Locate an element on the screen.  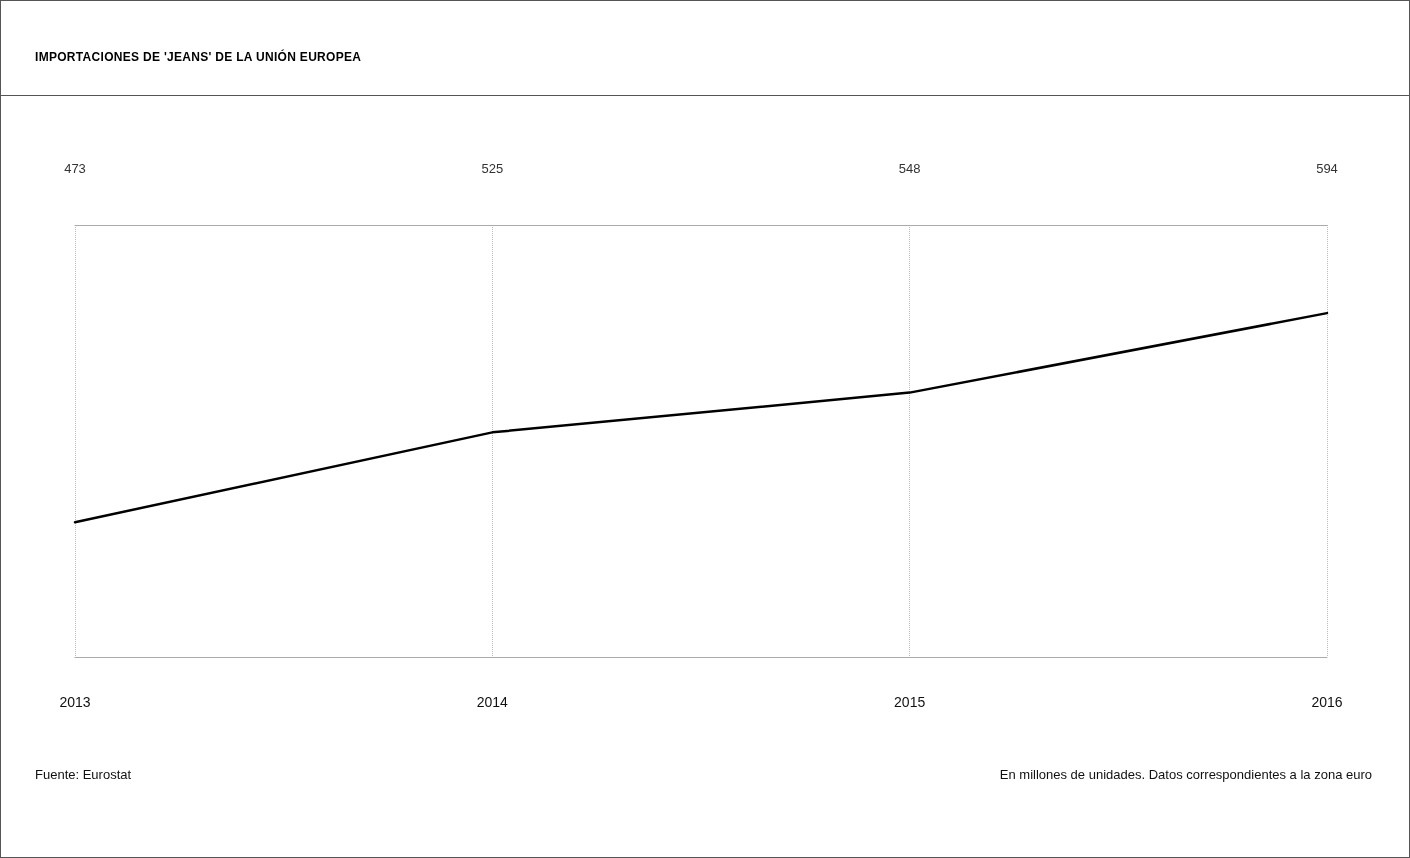
data-label: 525 is located at coordinates (492, 168).